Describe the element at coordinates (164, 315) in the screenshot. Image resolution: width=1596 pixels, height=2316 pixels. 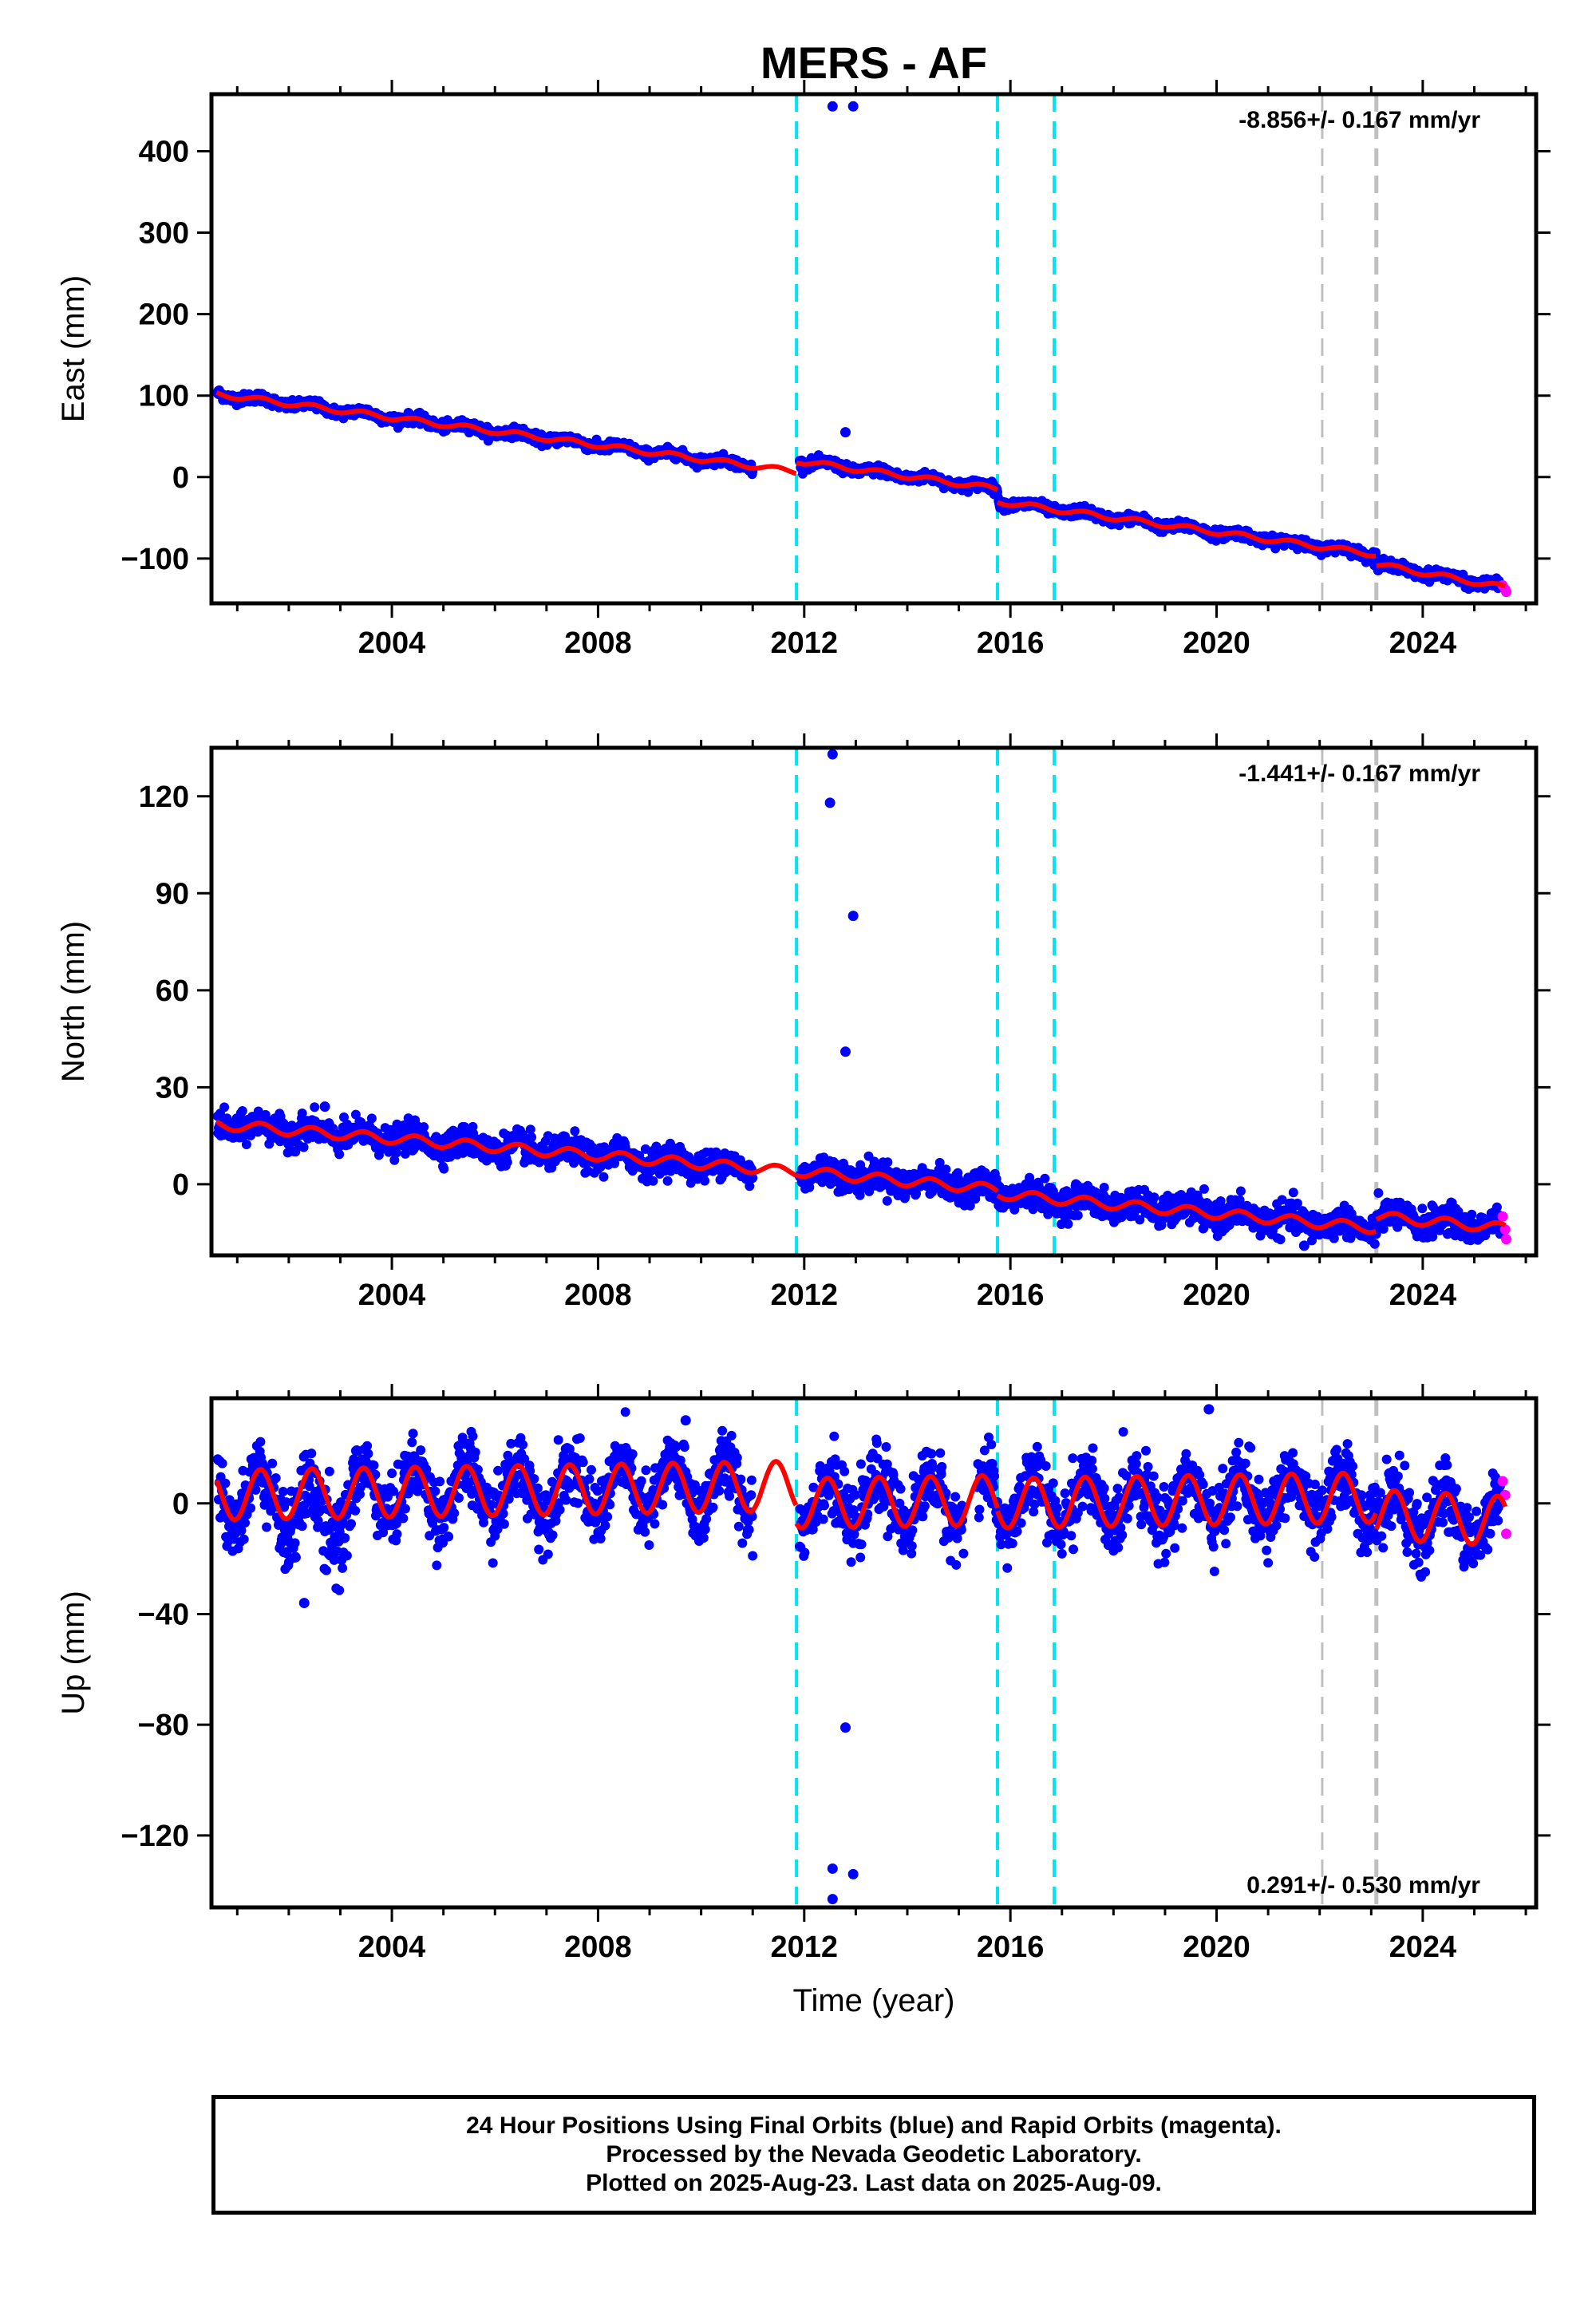
I see `east-y-tick-label: 200` at that location.